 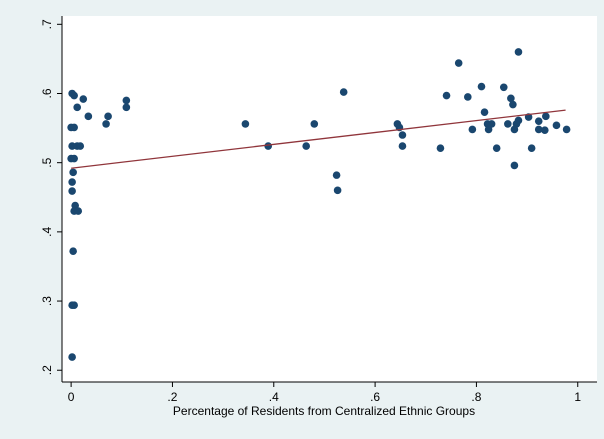 What do you see at coordinates (47, 232) in the screenshot?
I see `y-tick-label: .4` at bounding box center [47, 232].